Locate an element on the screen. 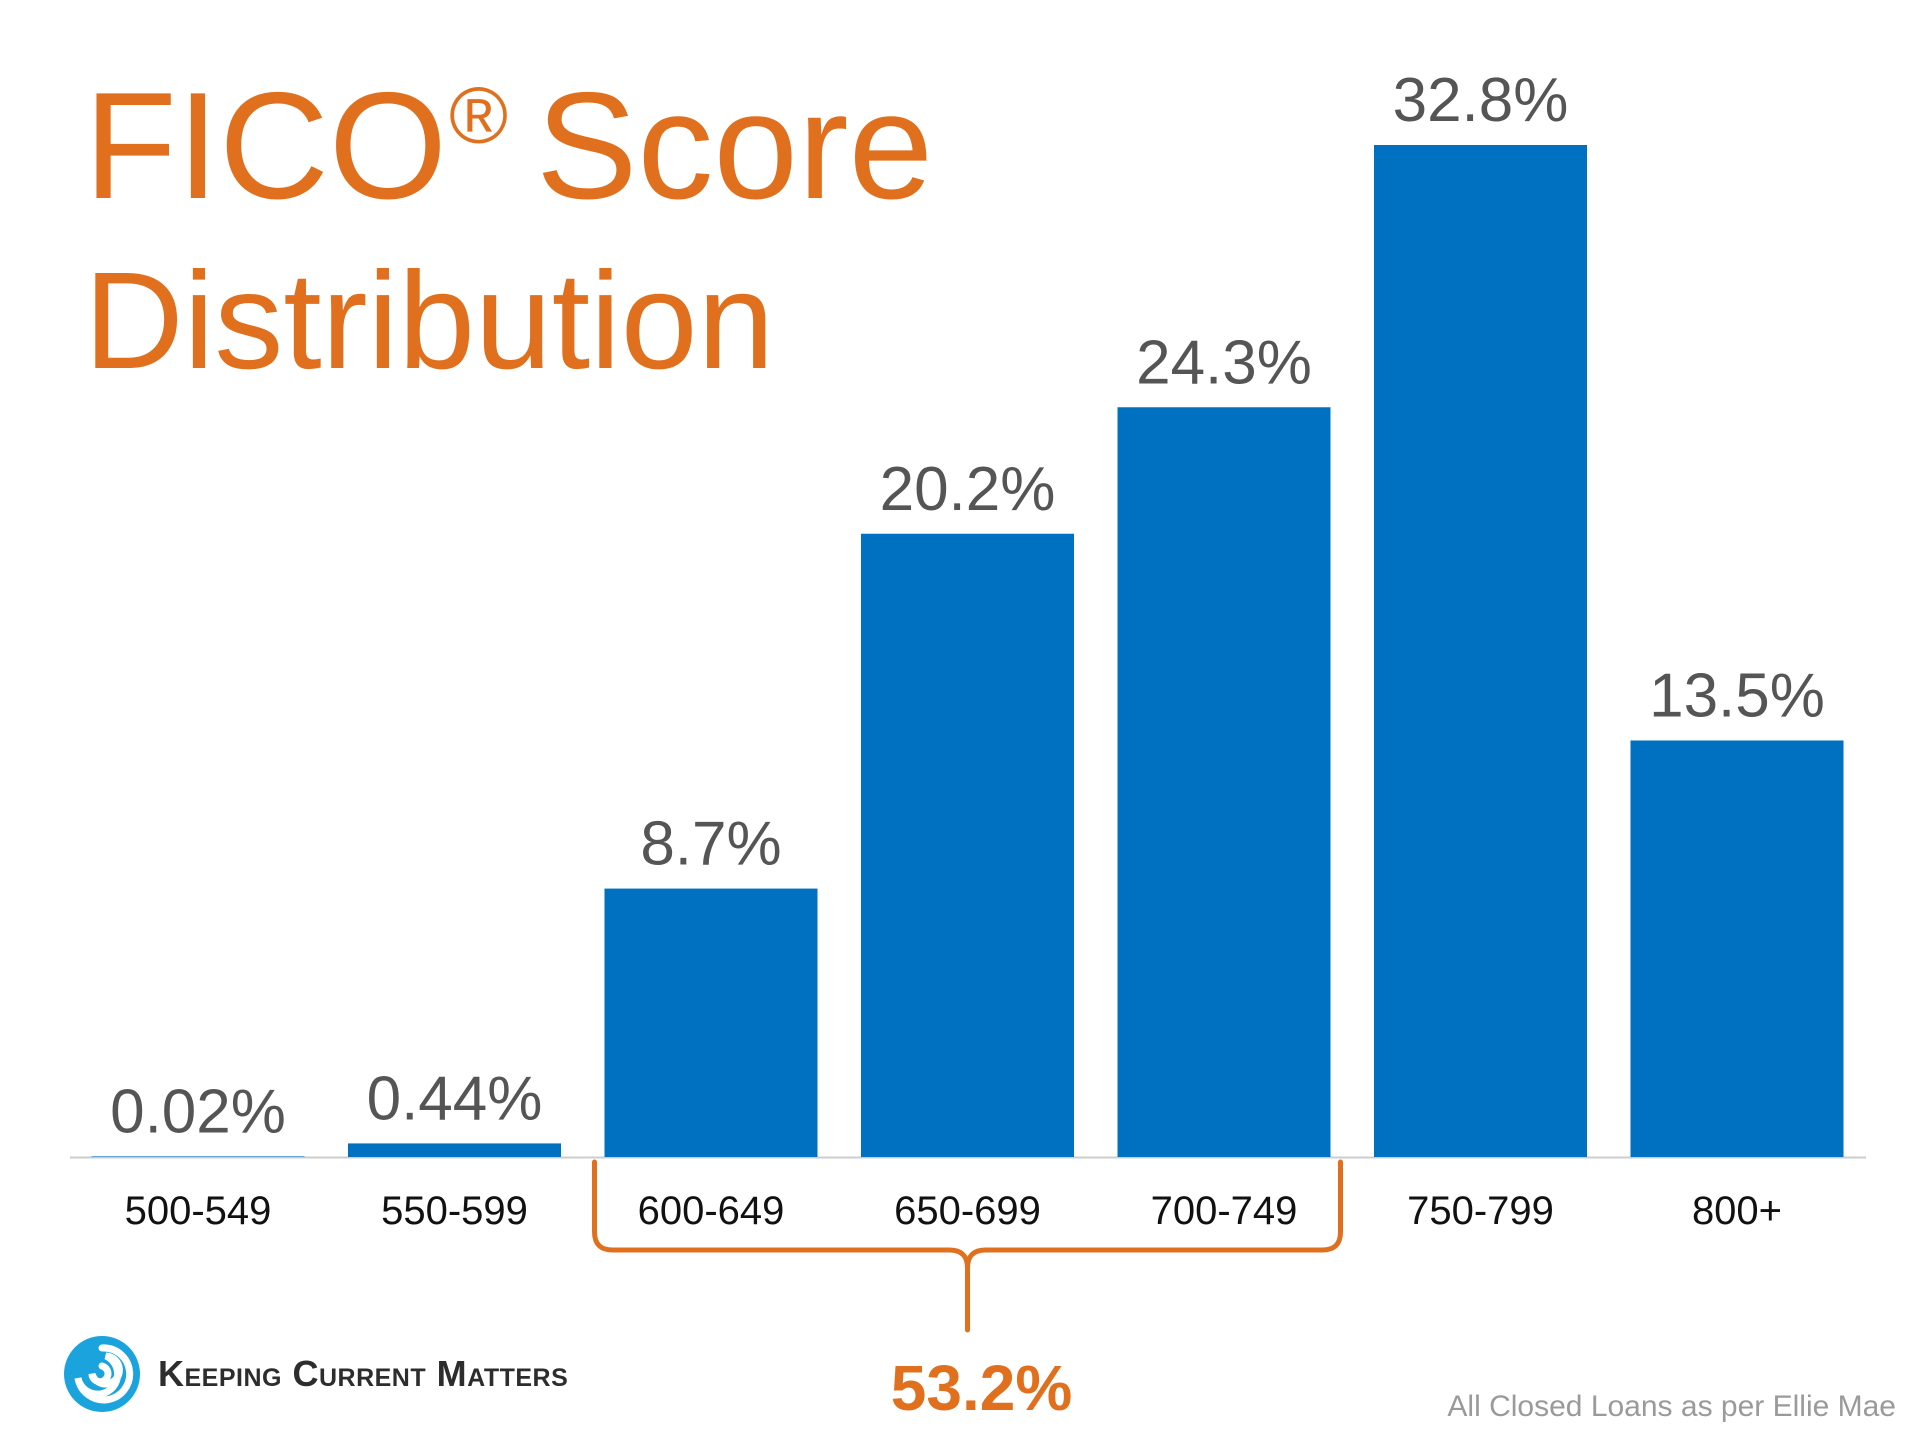  x-tick-label: 750-799 is located at coordinates (1480, 1211).